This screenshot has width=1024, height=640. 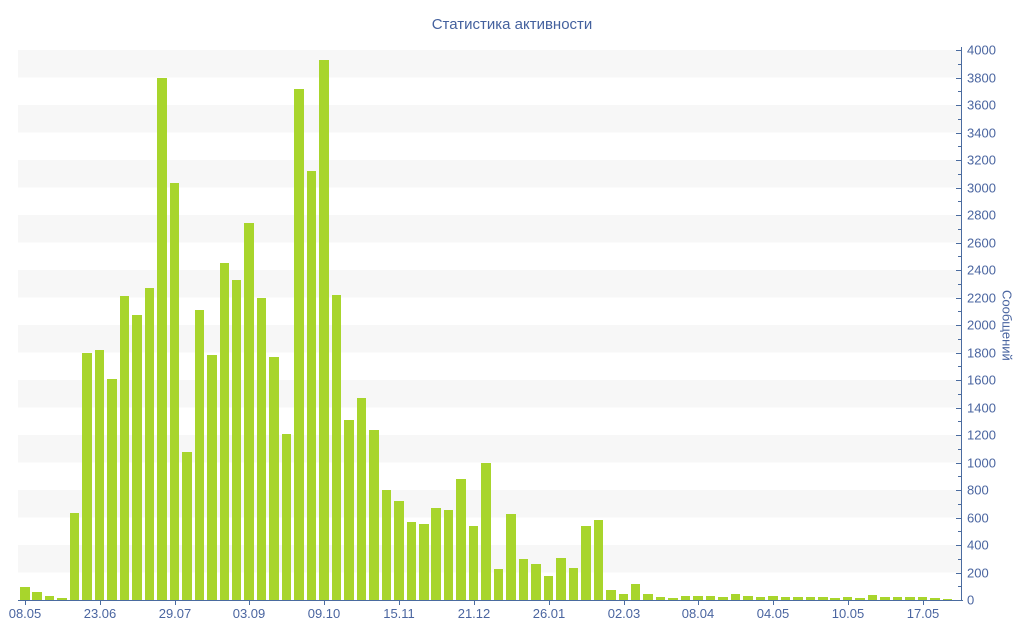 What do you see at coordinates (981, 132) in the screenshot?
I see `y-axis-label: 3400` at bounding box center [981, 132].